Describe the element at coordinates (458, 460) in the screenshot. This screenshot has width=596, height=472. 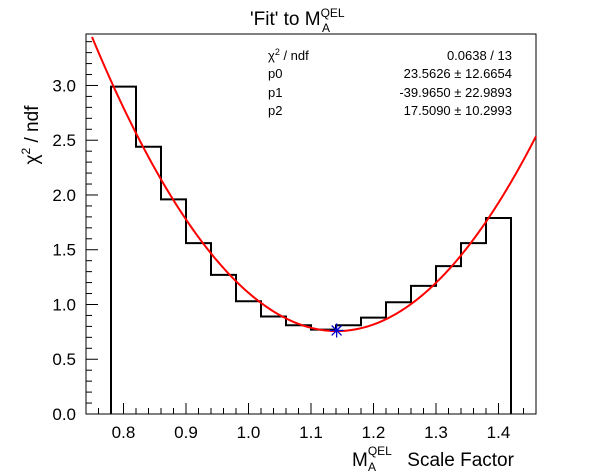
I see `x-axis-label-tail: Scale Factor` at that location.